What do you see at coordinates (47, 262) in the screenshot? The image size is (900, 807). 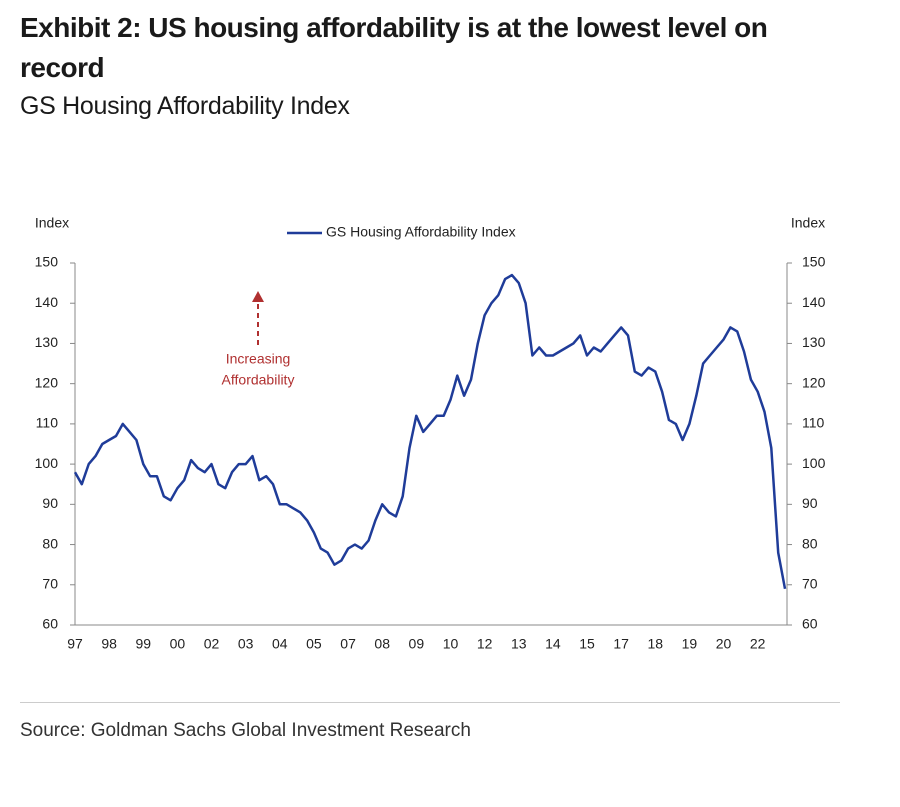 I see `y-tick-label: 150` at bounding box center [47, 262].